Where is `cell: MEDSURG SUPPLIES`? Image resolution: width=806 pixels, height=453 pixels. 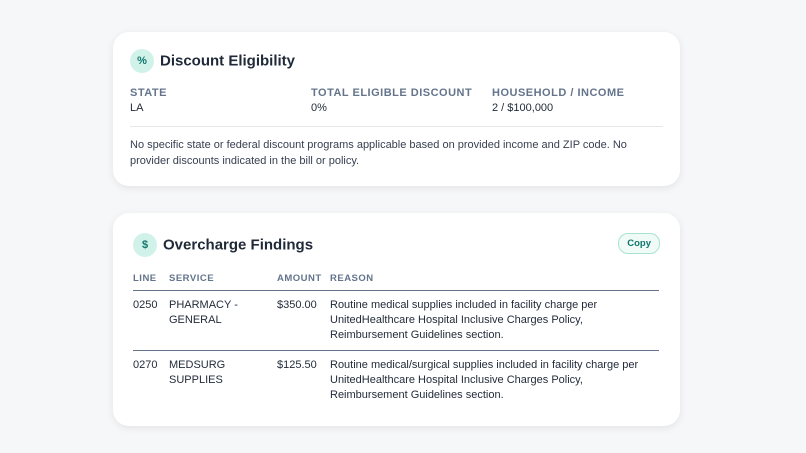
cell: MEDSURG SUPPLIES is located at coordinates (223, 380).